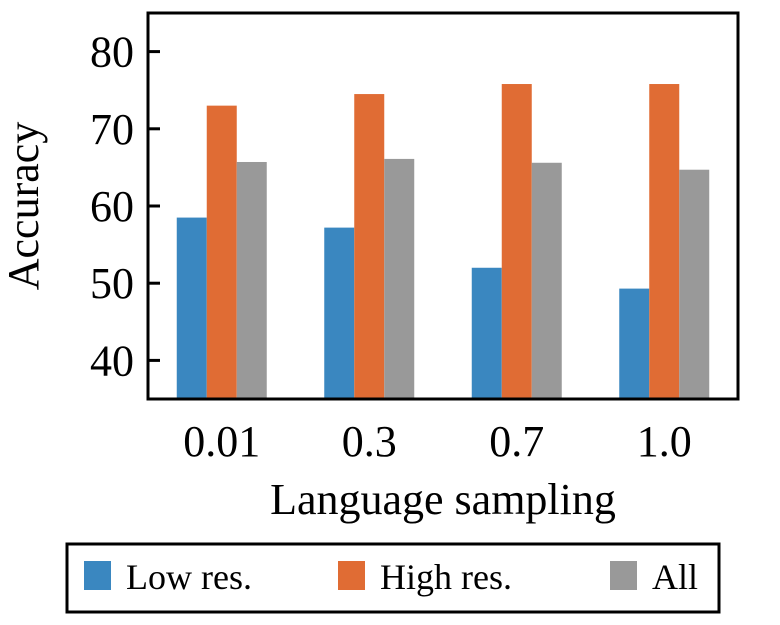  I want to click on legend: Low res. High res. All, so click(391, 577).